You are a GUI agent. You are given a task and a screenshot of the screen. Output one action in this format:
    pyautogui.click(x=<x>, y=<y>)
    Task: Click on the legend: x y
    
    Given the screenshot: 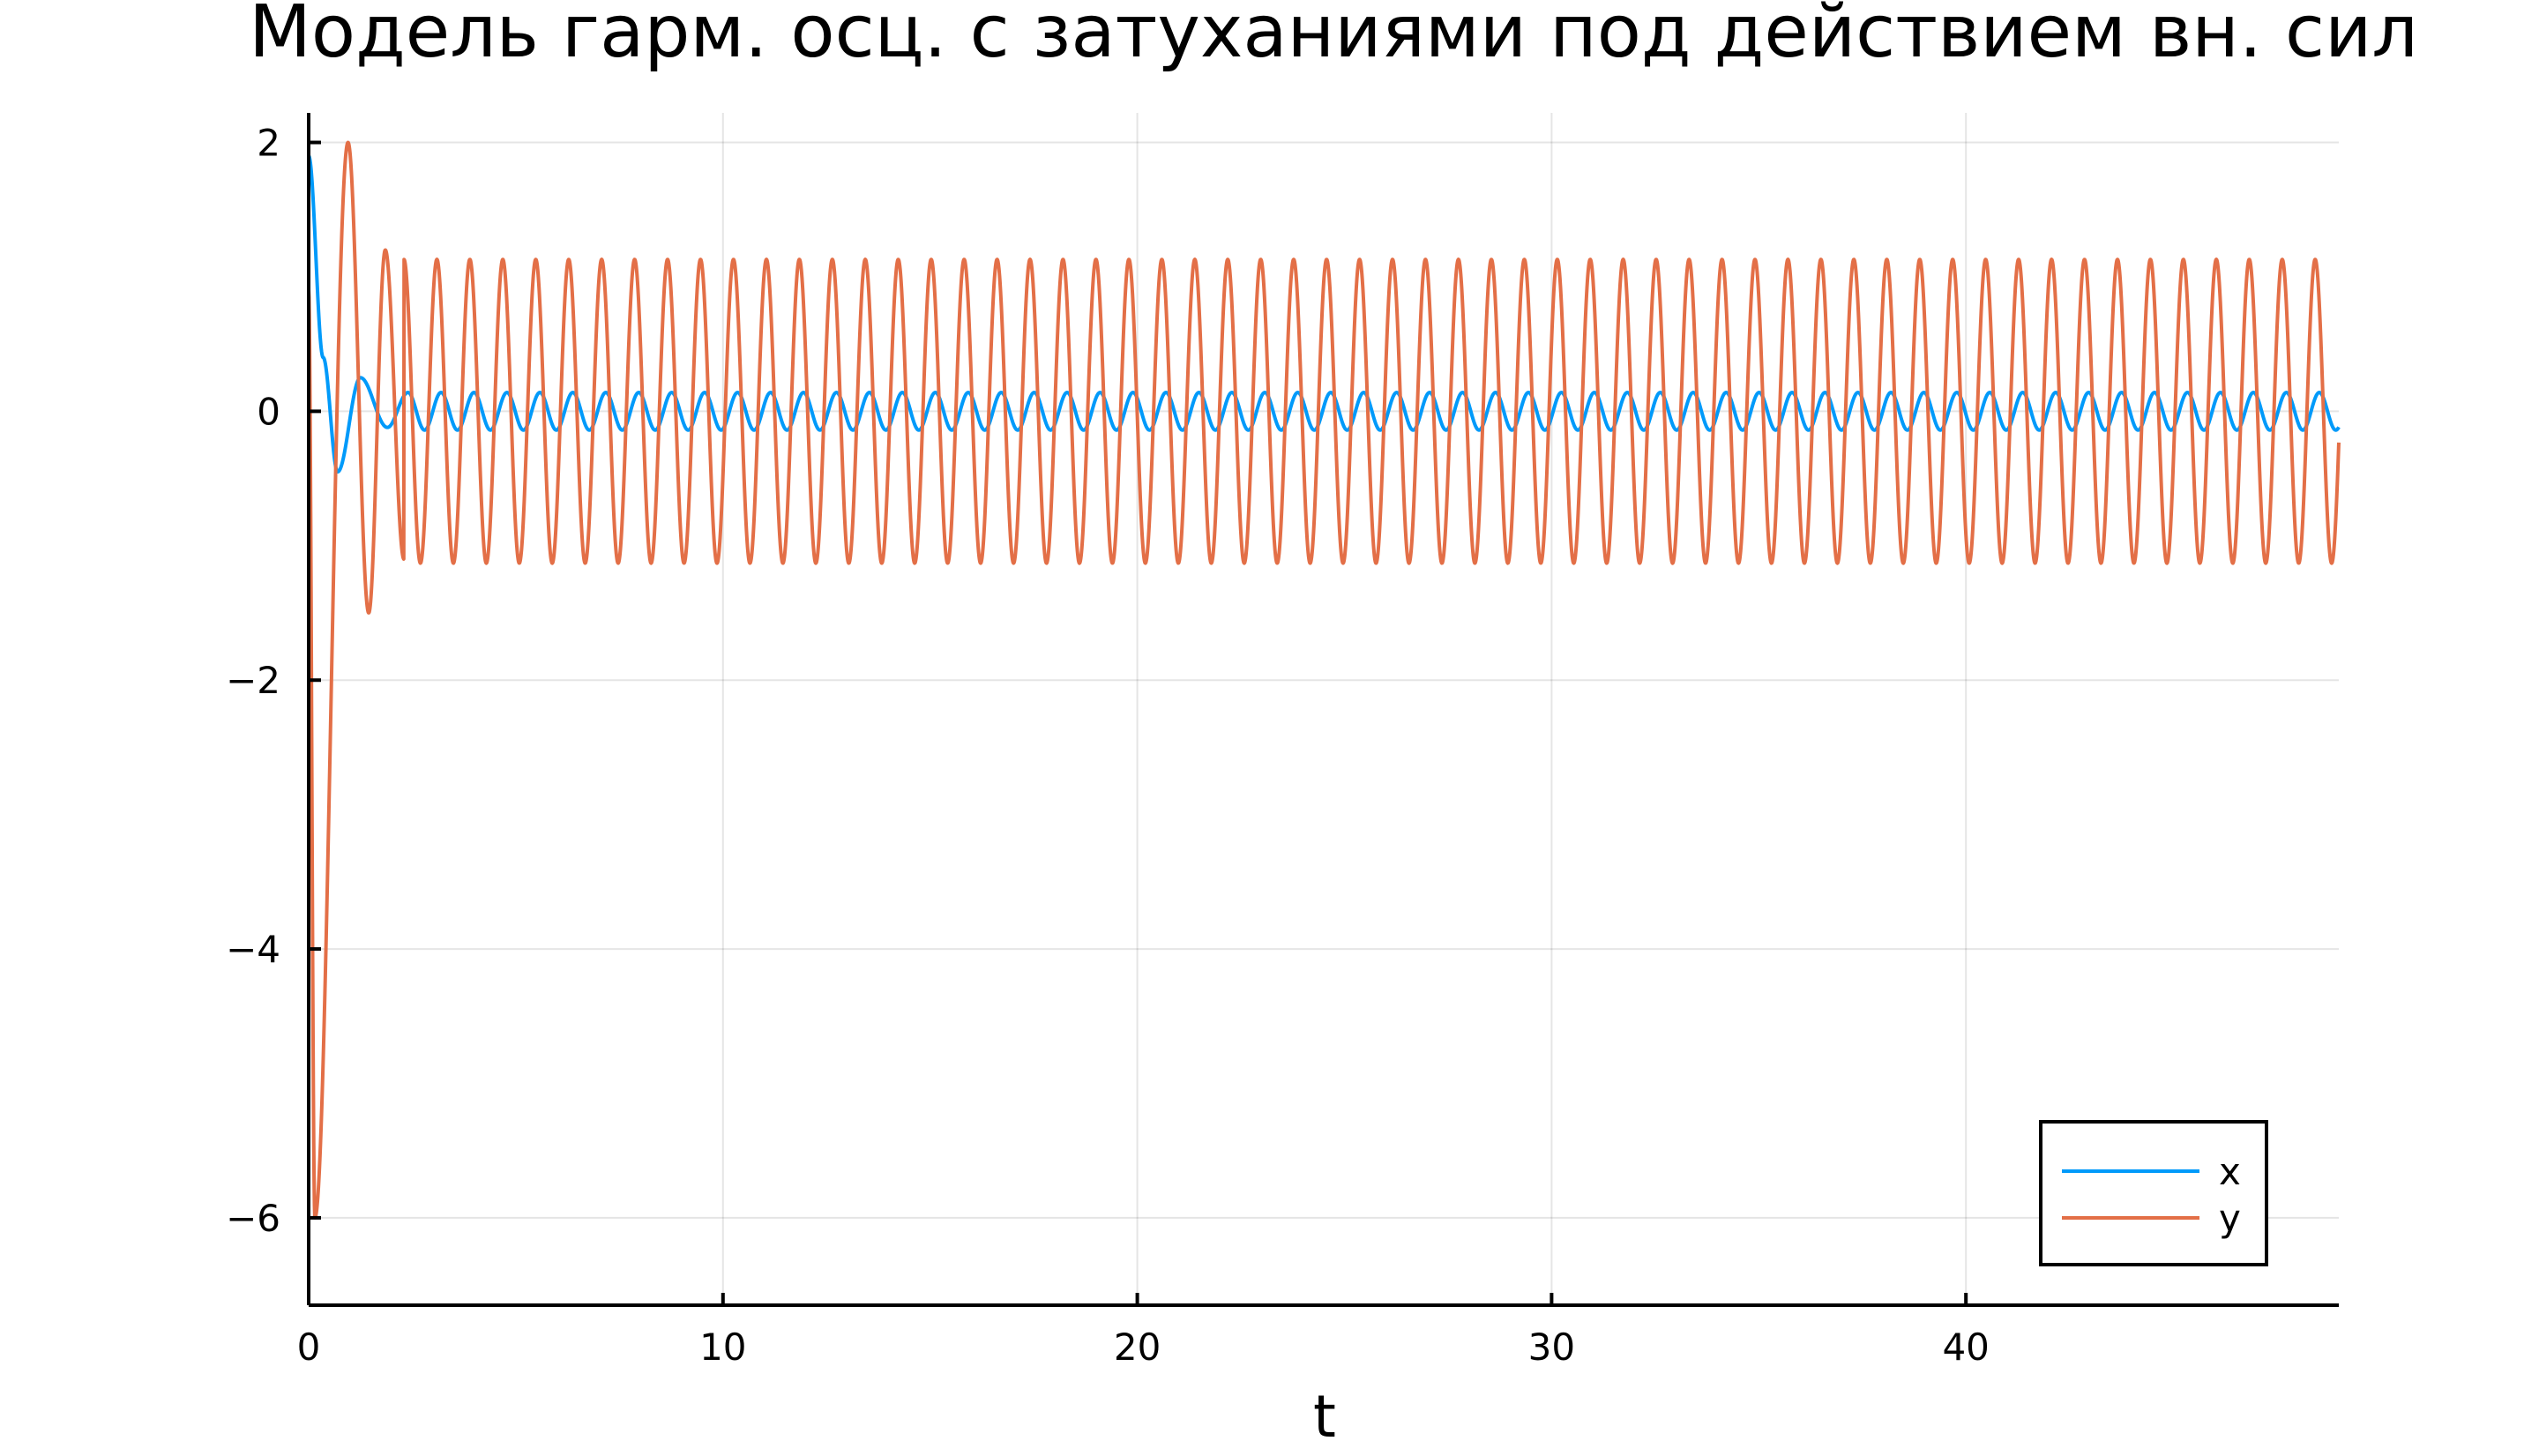 What is the action you would take?
    pyautogui.click(x=2153, y=1193)
    